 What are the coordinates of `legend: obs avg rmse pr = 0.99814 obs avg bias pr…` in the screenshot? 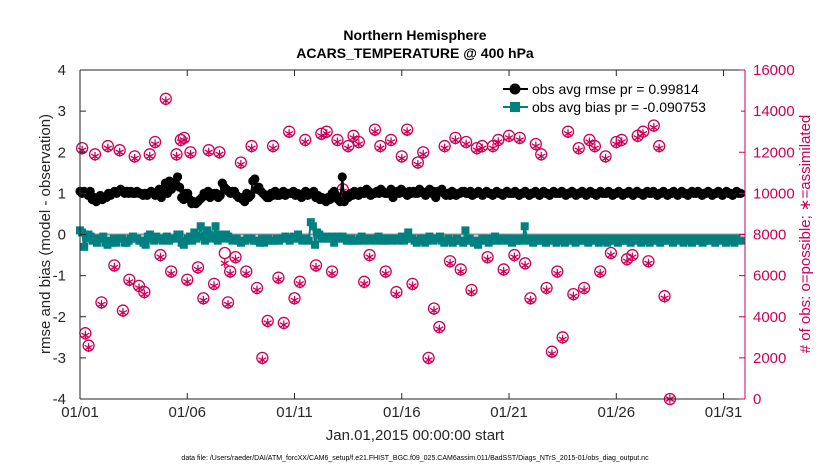 It's located at (619, 98).